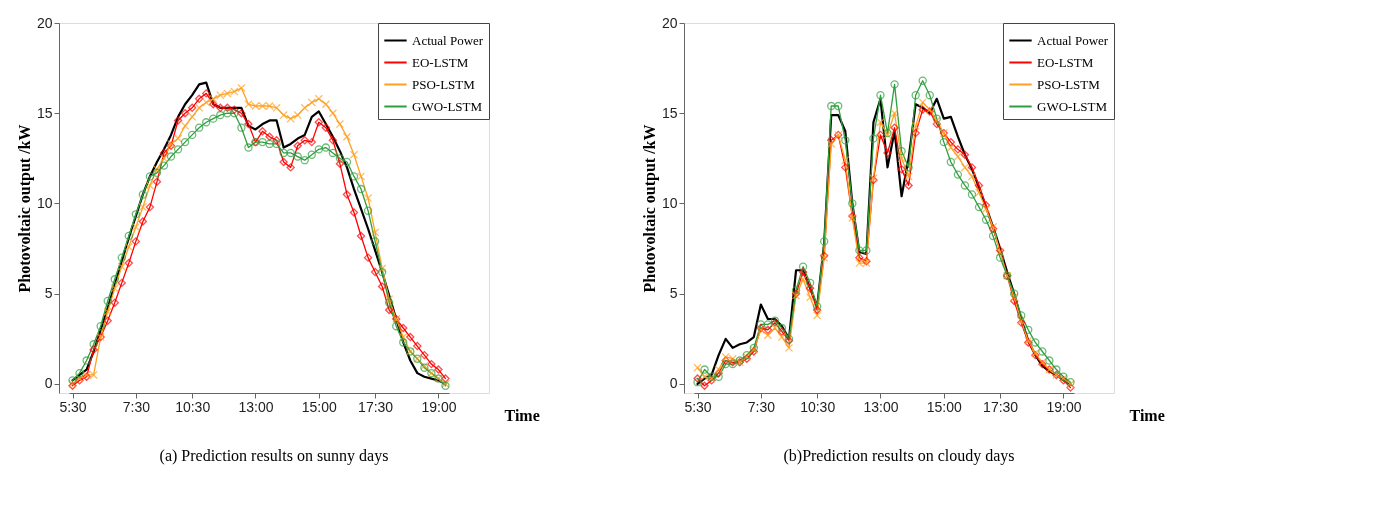 The width and height of the screenshot is (1391, 521). Describe the element at coordinates (44, 202) in the screenshot. I see `y-tick-label: 10` at that location.